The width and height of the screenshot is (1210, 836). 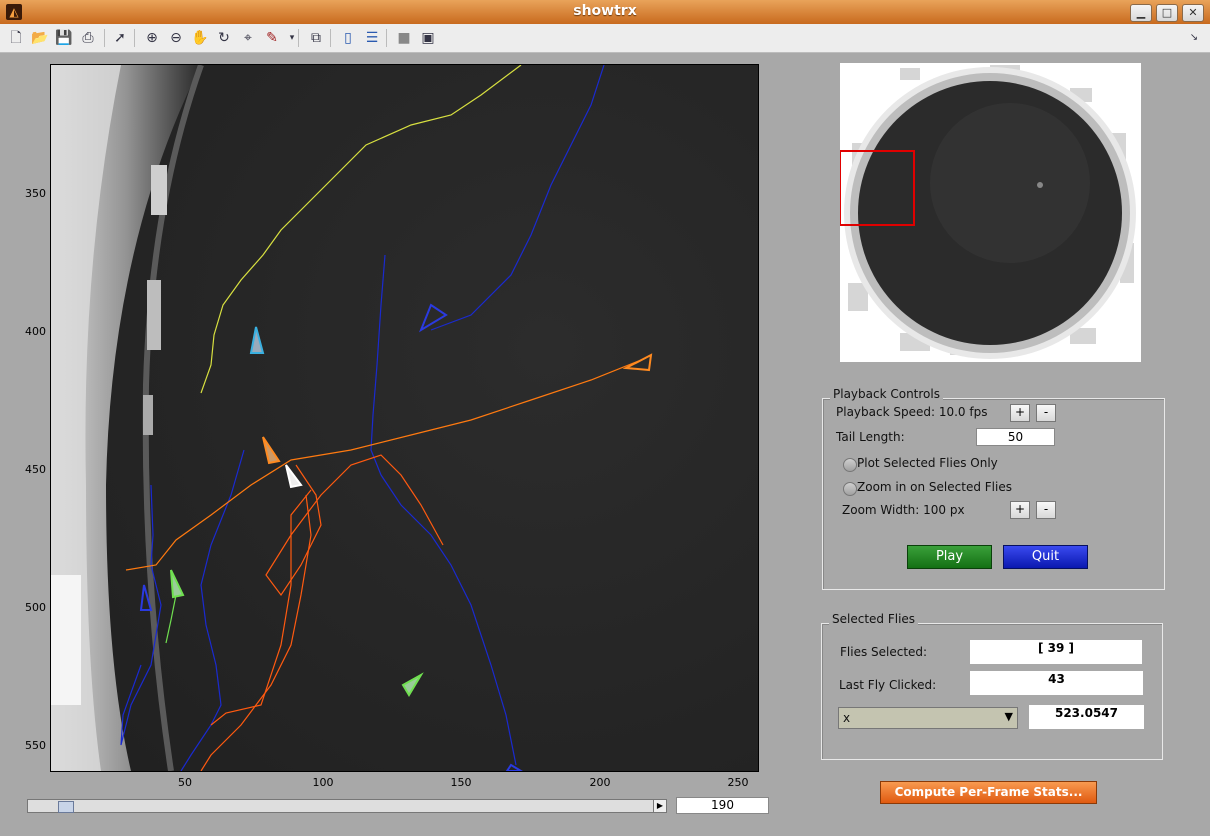 I want to click on play-button: Play, so click(x=949, y=557).